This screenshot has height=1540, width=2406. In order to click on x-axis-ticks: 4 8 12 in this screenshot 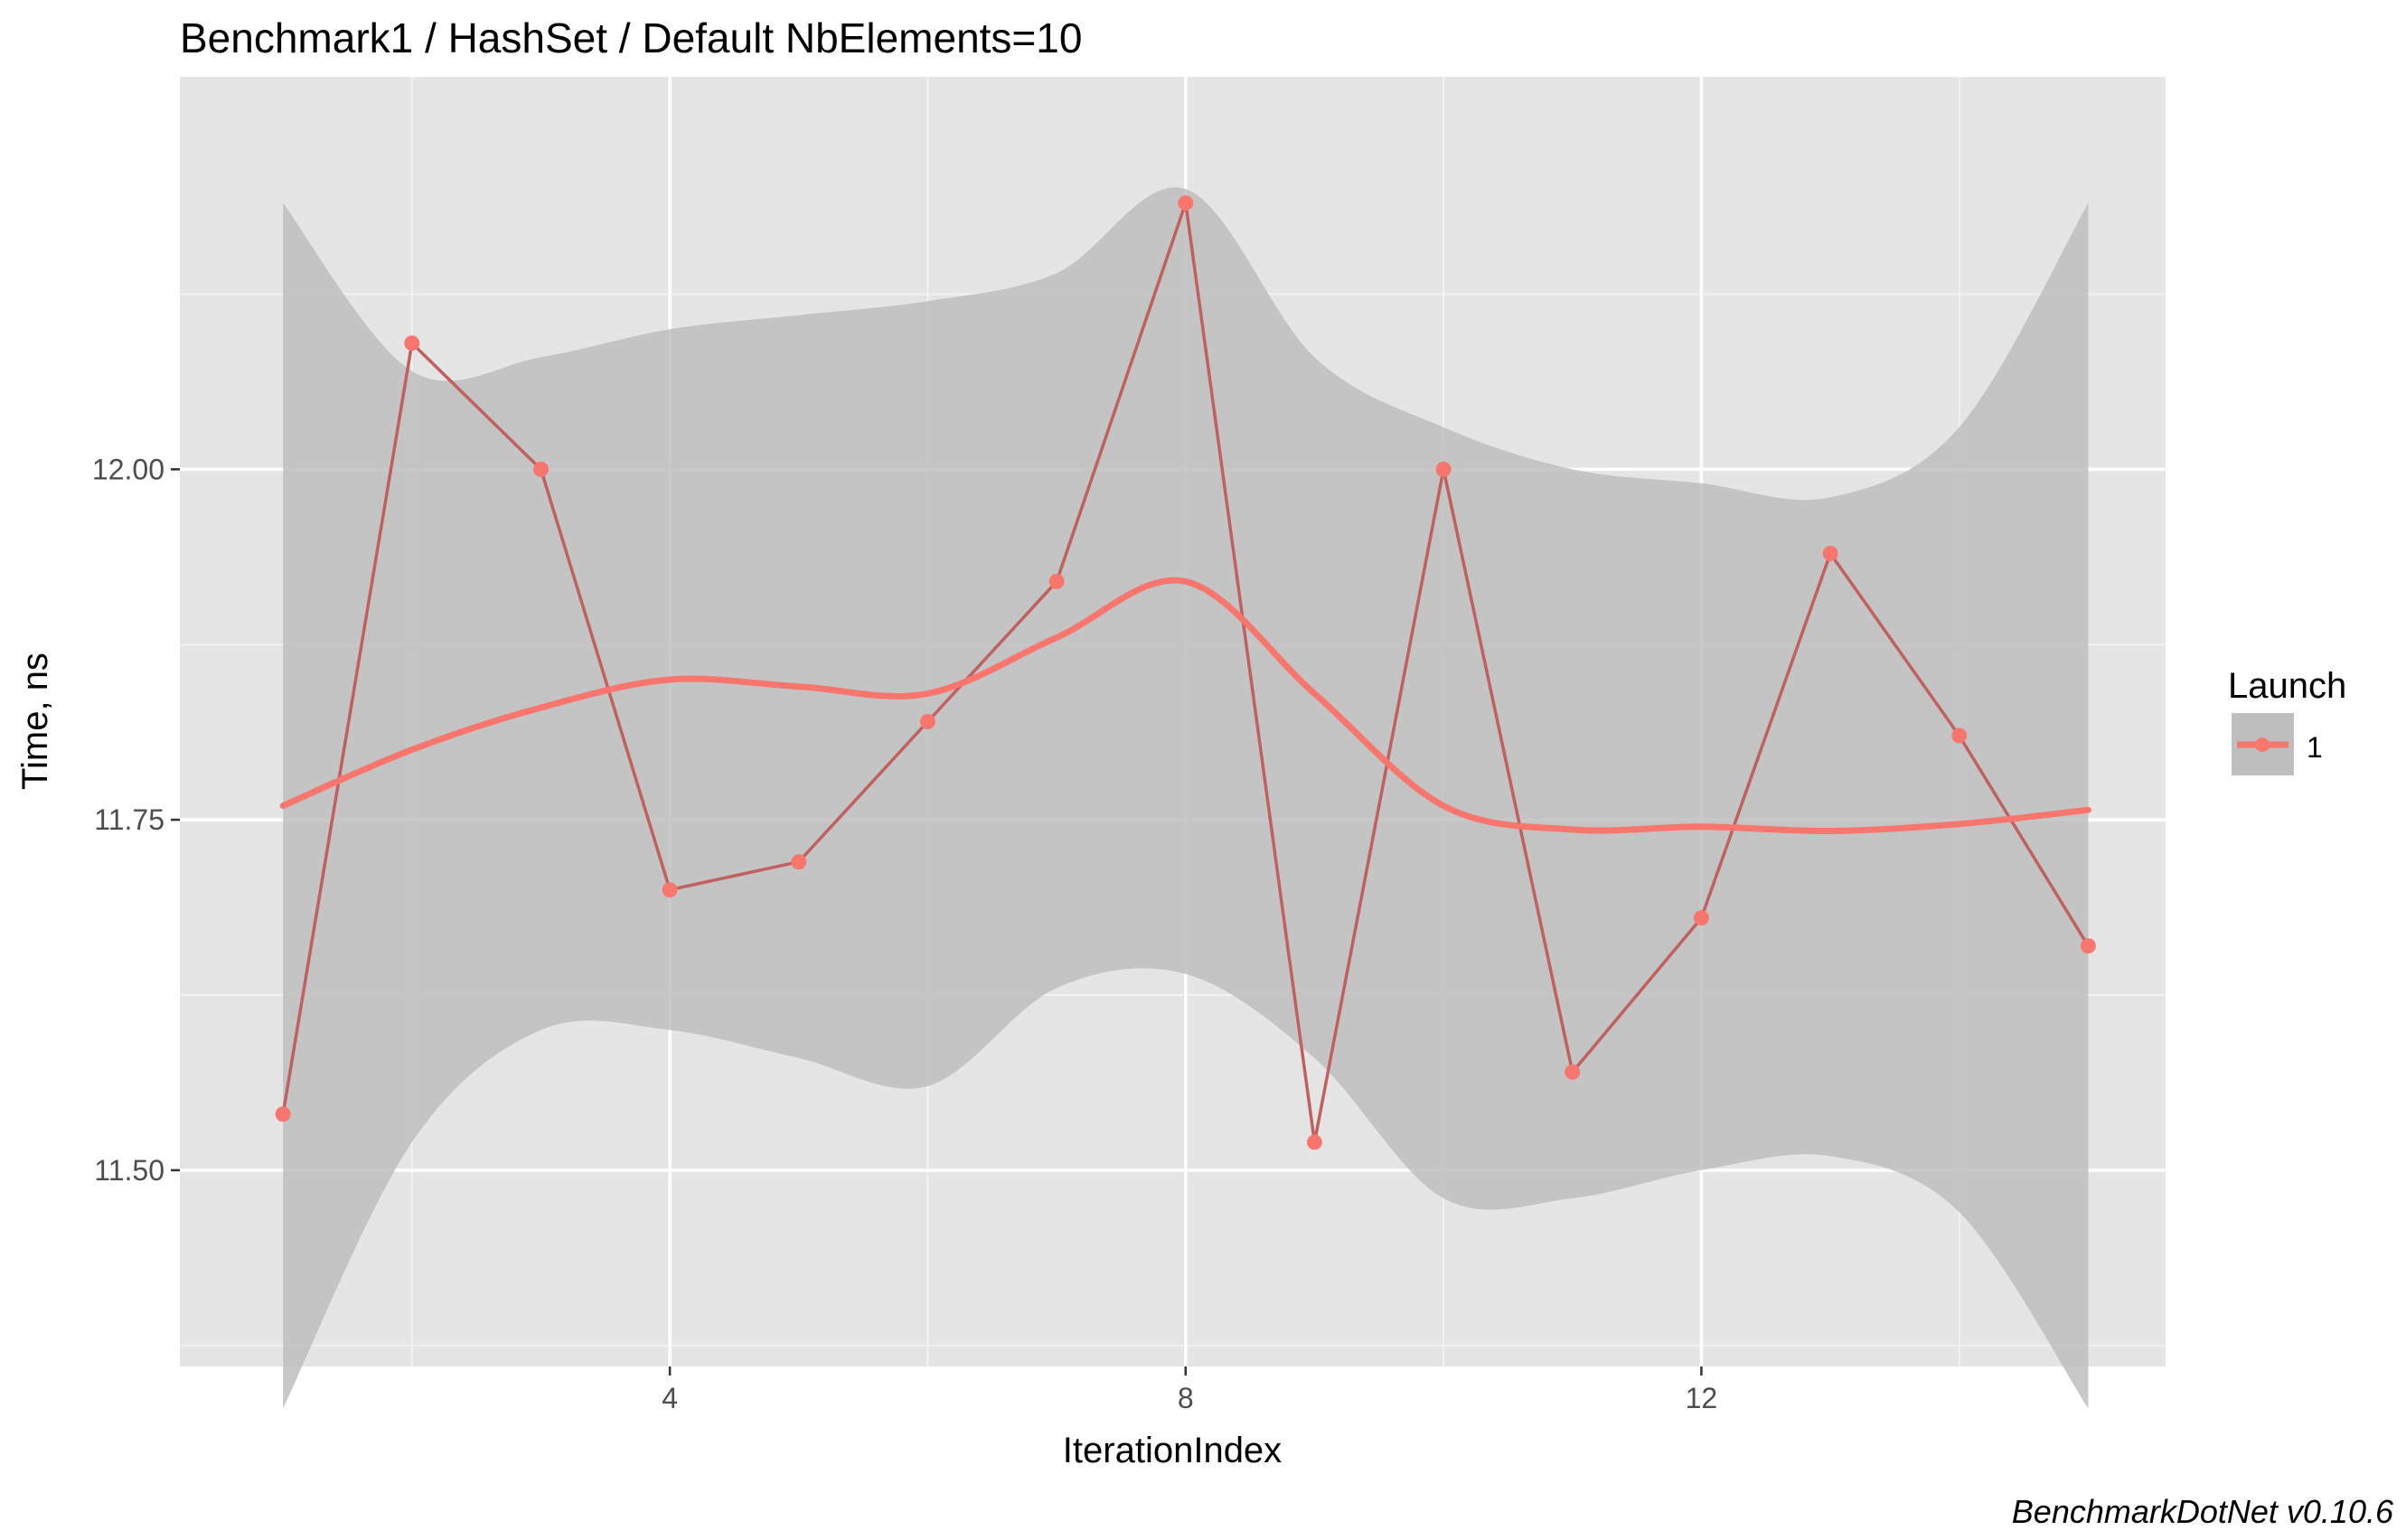, I will do `click(1189, 1390)`.